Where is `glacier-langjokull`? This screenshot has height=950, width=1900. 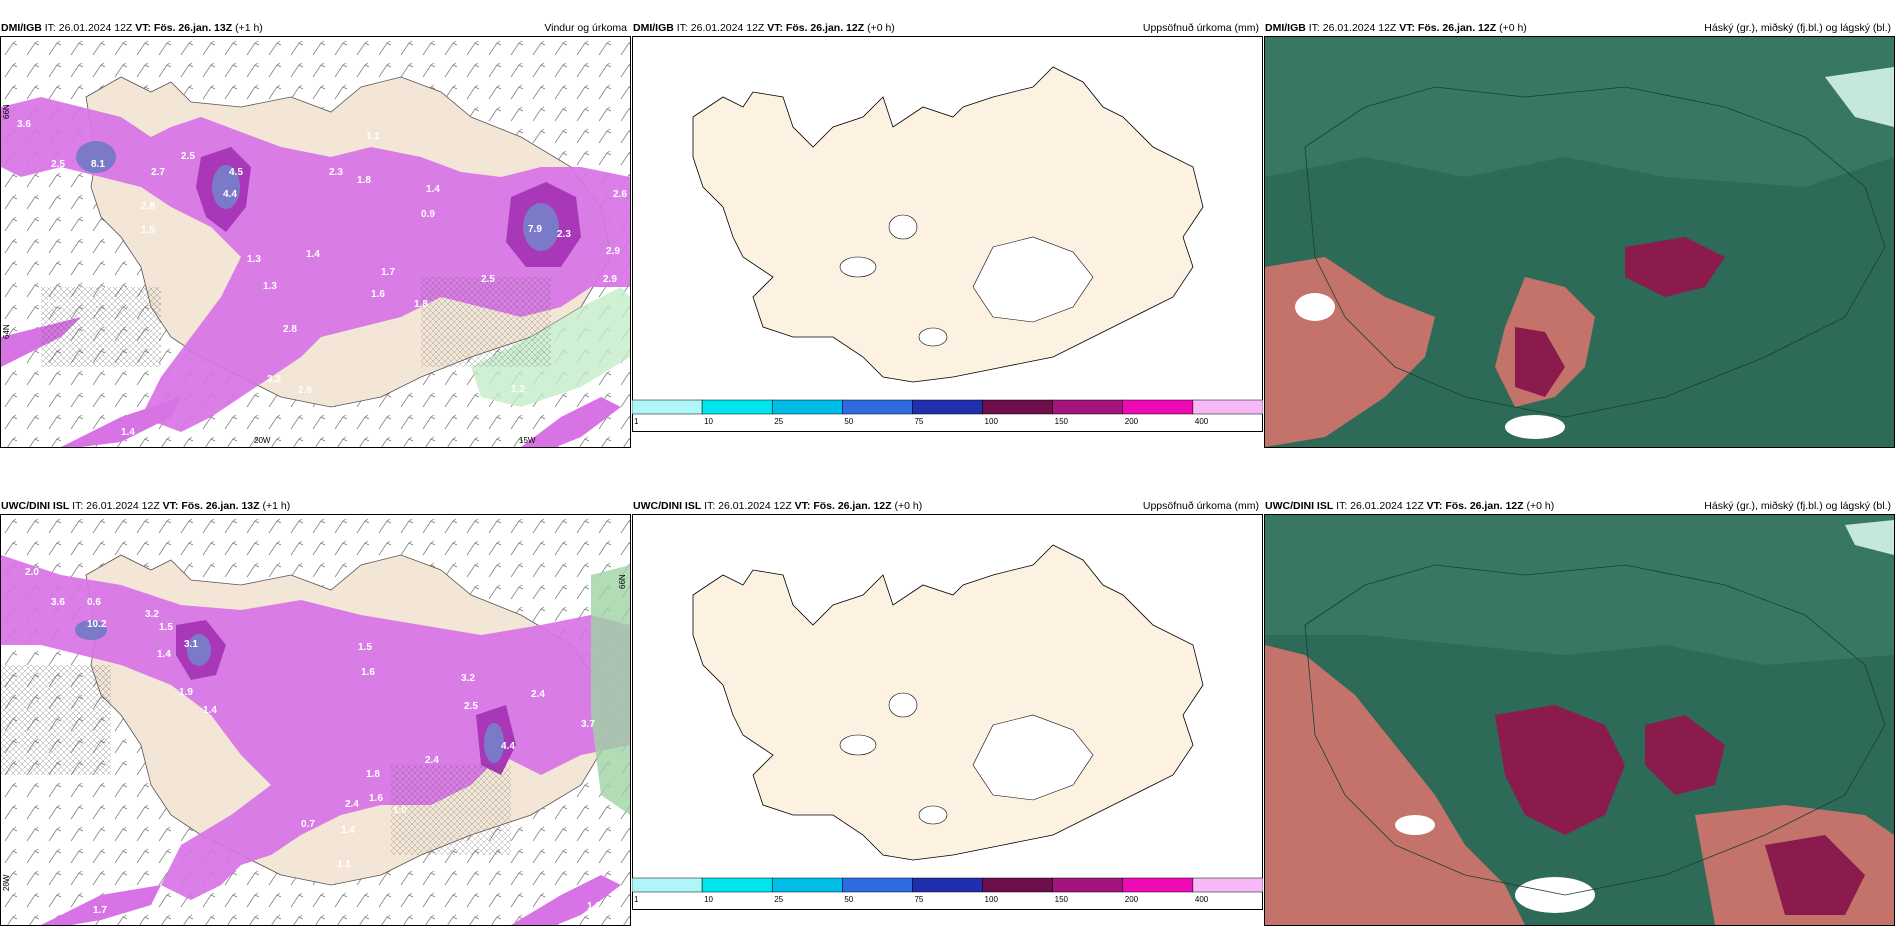 glacier-langjokull is located at coordinates (903, 705).